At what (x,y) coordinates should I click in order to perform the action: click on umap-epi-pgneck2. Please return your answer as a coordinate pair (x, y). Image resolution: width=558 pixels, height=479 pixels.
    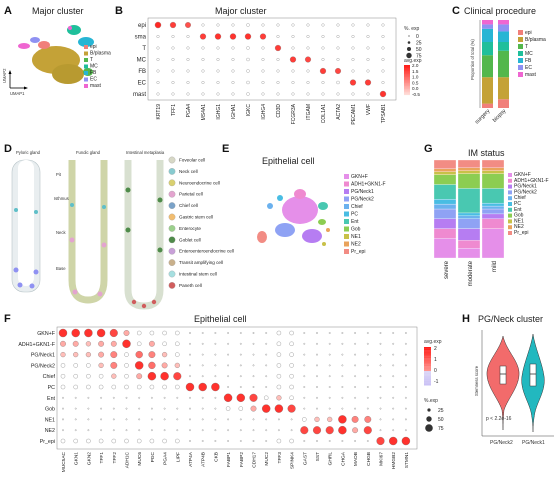
    Looking at the image, I should click on (285, 230).